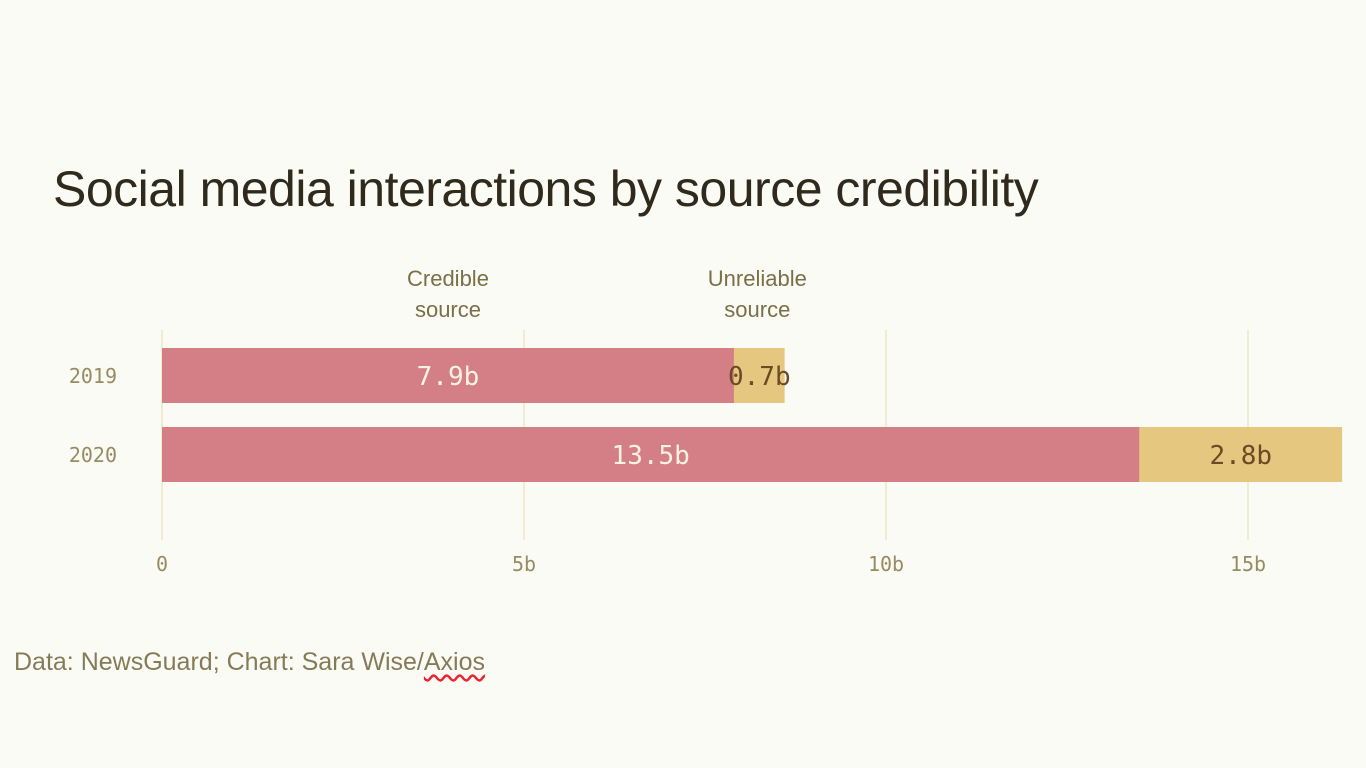 The height and width of the screenshot is (768, 1366). Describe the element at coordinates (93, 455) in the screenshot. I see `y-tick-label: 2020` at that location.